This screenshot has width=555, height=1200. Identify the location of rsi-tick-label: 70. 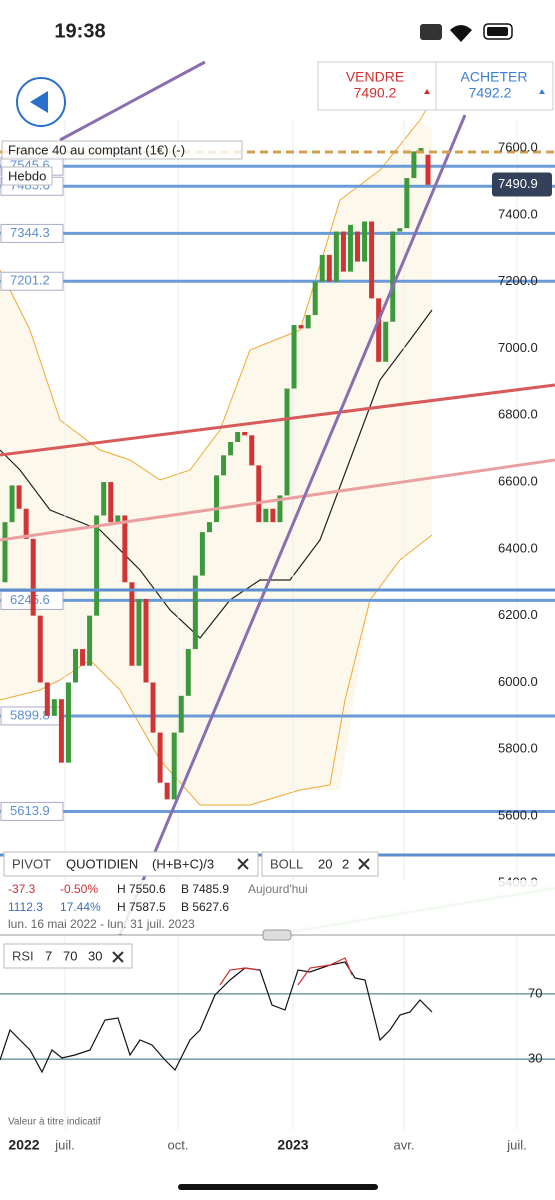
(535, 992).